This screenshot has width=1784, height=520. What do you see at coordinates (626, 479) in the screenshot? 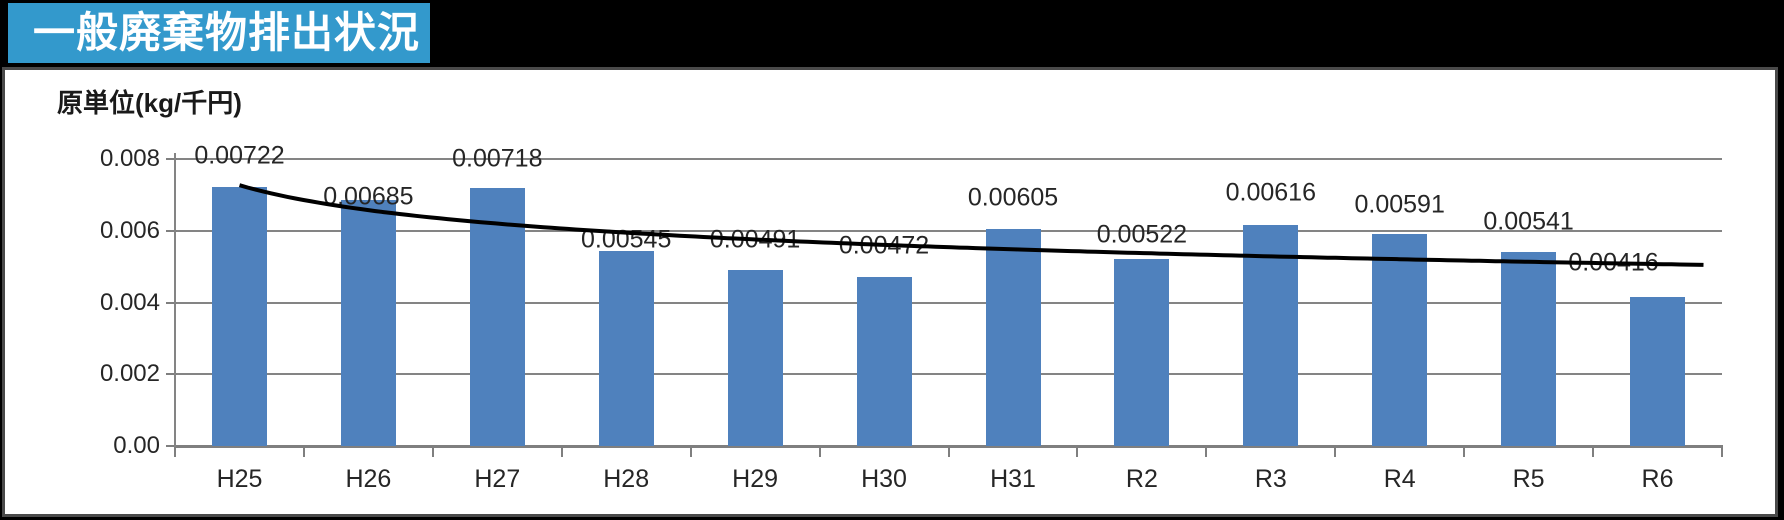
I see `x-tick-label: H28` at bounding box center [626, 479].